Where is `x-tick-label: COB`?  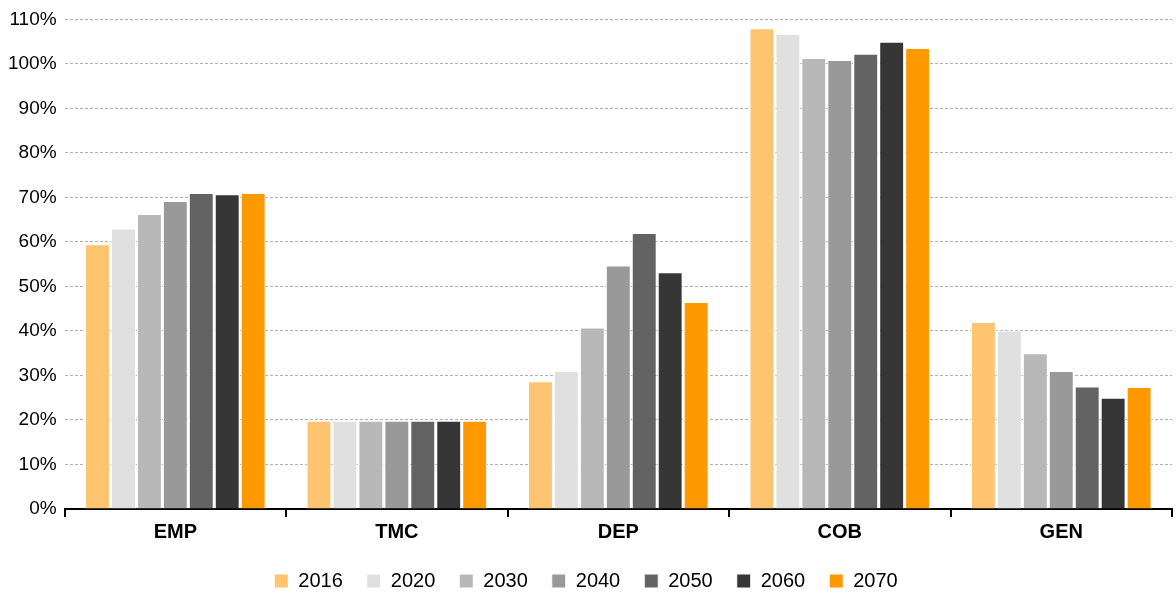 x-tick-label: COB is located at coordinates (840, 530).